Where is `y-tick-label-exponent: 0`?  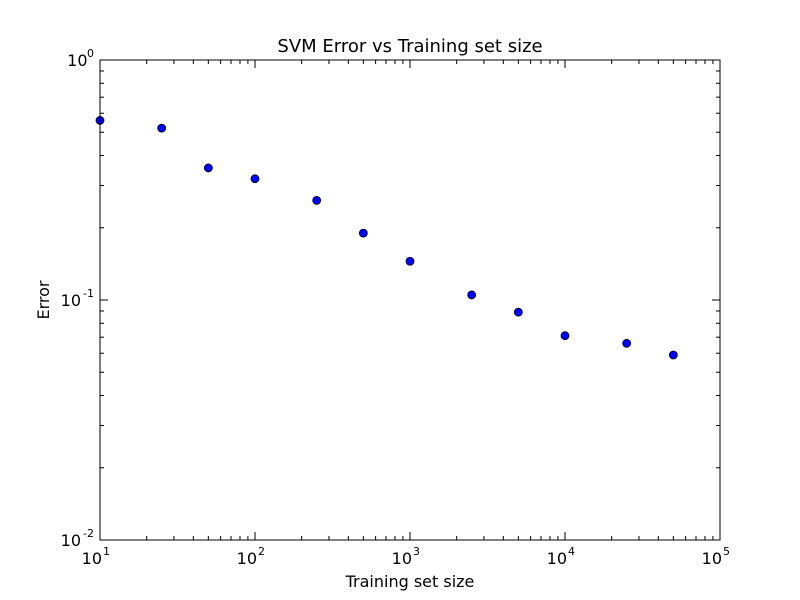
y-tick-label-exponent: 0 is located at coordinates (90, 53).